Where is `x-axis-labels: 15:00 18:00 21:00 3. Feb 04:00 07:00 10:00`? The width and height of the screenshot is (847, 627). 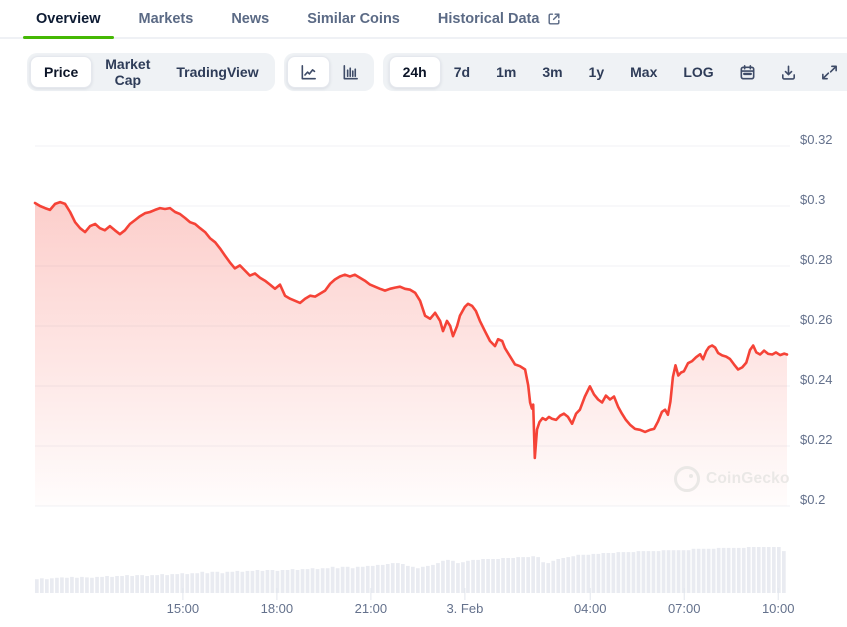 x-axis-labels: 15:00 18:00 21:00 3. Feb 04:00 07:00 10:00 is located at coordinates (481, 608).